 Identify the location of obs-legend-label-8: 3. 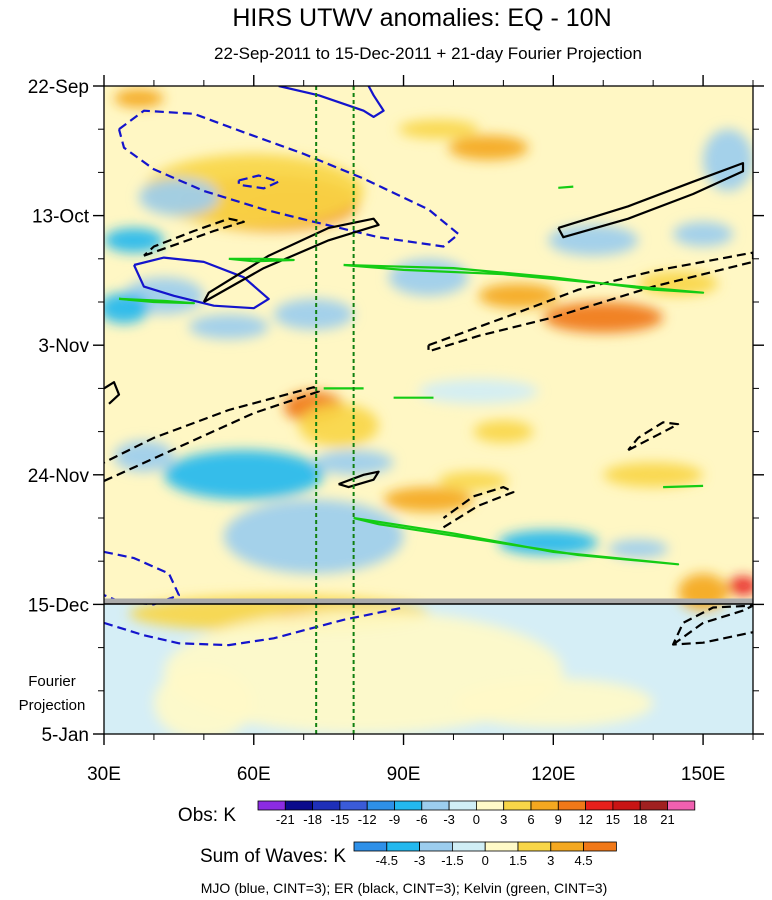
(503, 819).